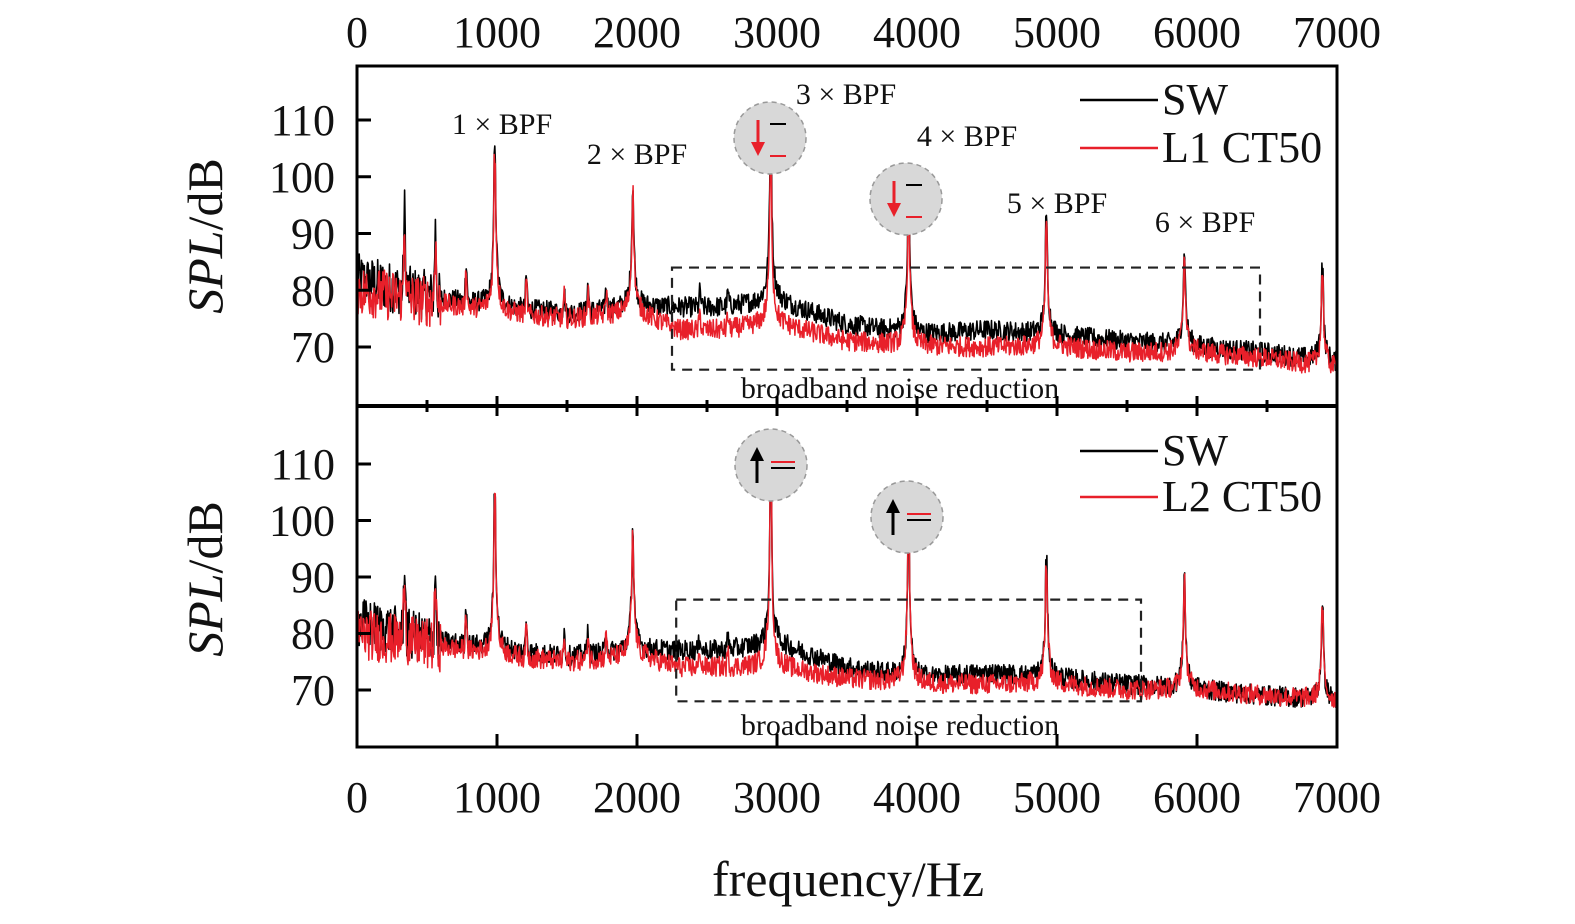  I want to click on y-axis-title-top-var: SPL, so click(205, 271).